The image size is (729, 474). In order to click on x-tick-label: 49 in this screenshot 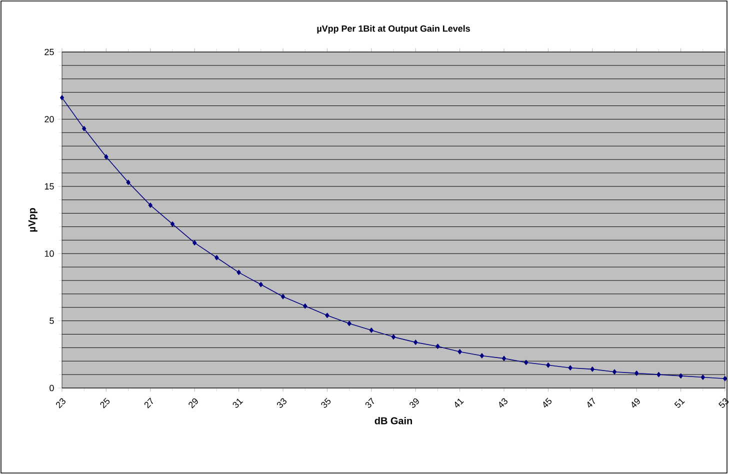, I will do `click(636, 403)`.